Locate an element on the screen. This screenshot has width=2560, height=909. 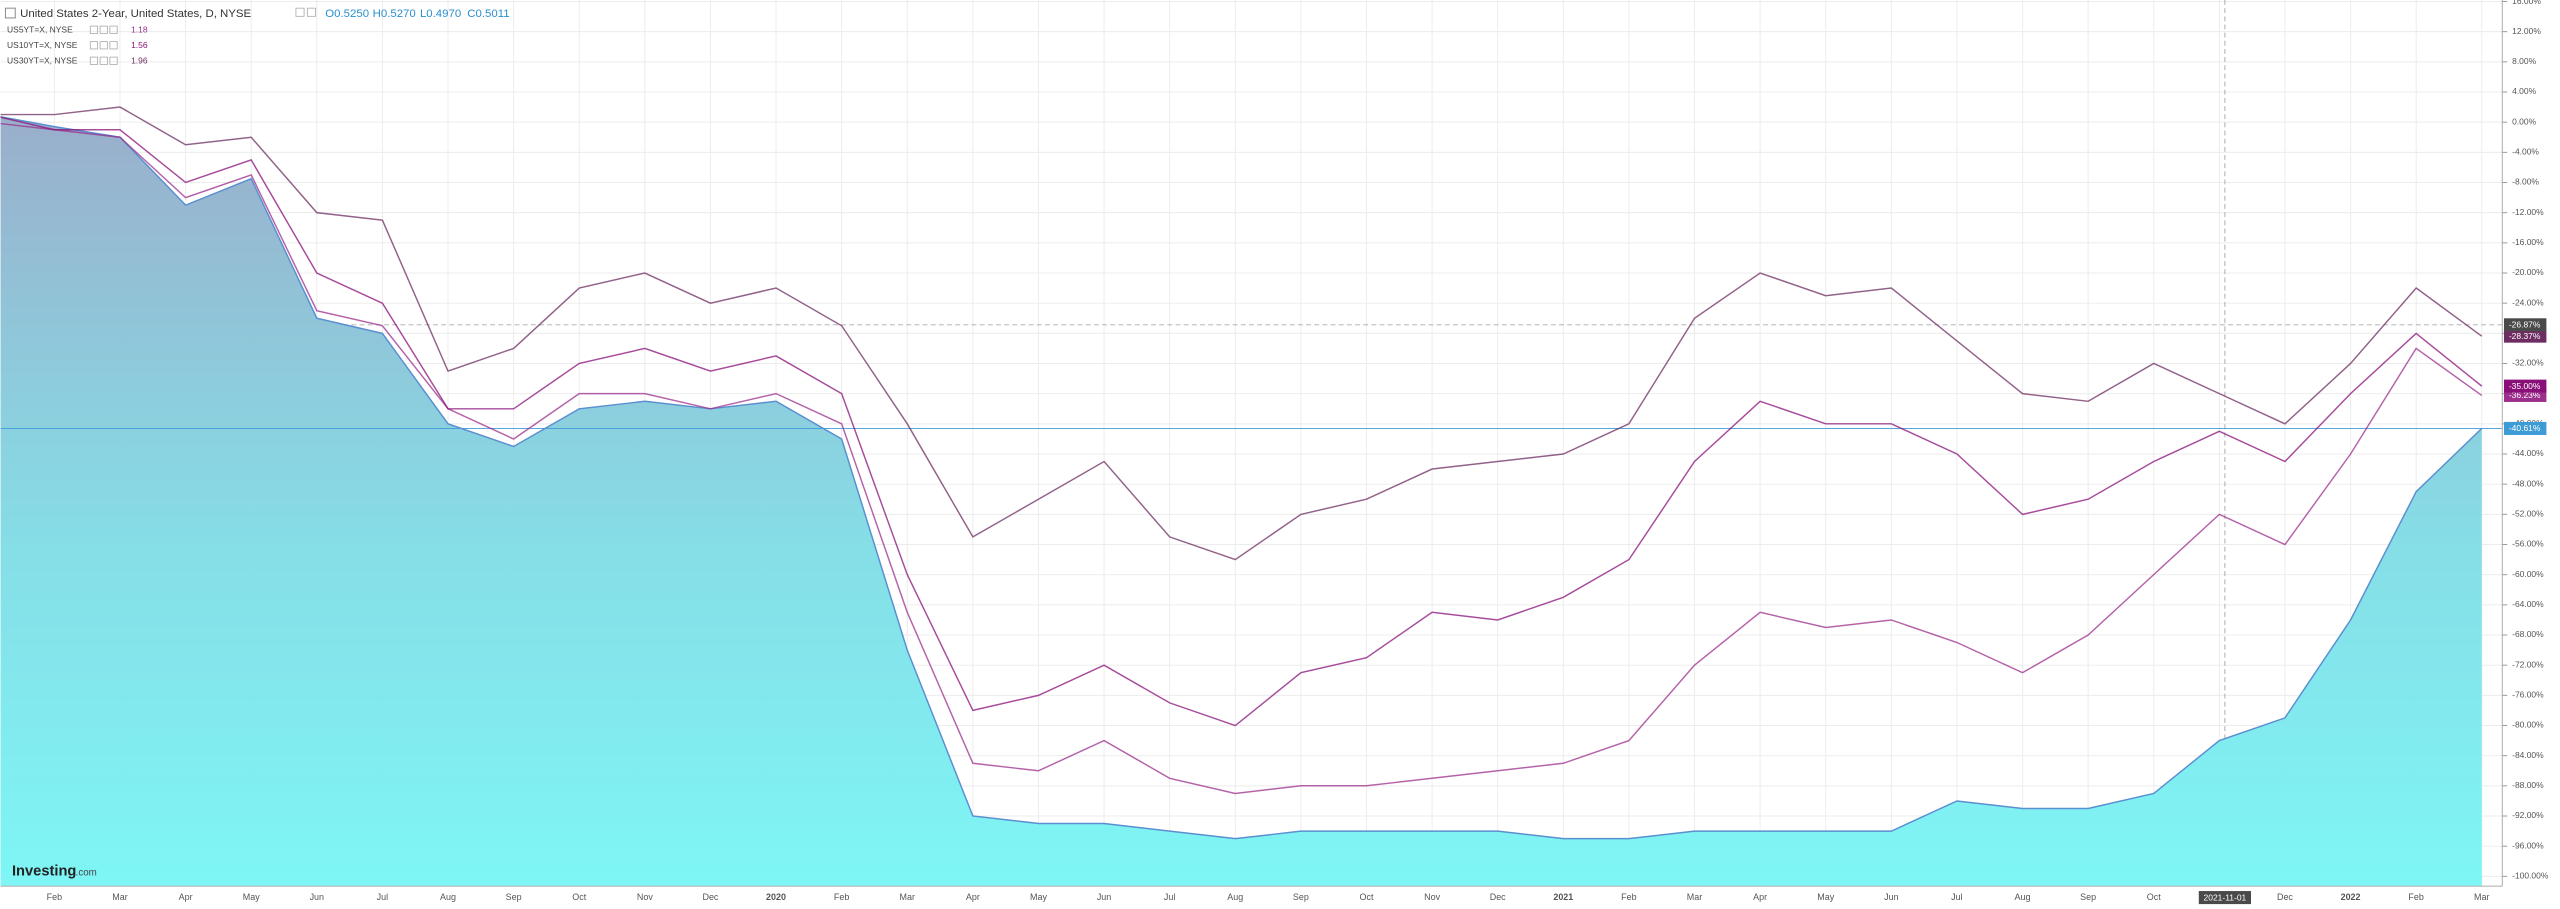
crosshair-x-label-bg is located at coordinates (2225, 898).